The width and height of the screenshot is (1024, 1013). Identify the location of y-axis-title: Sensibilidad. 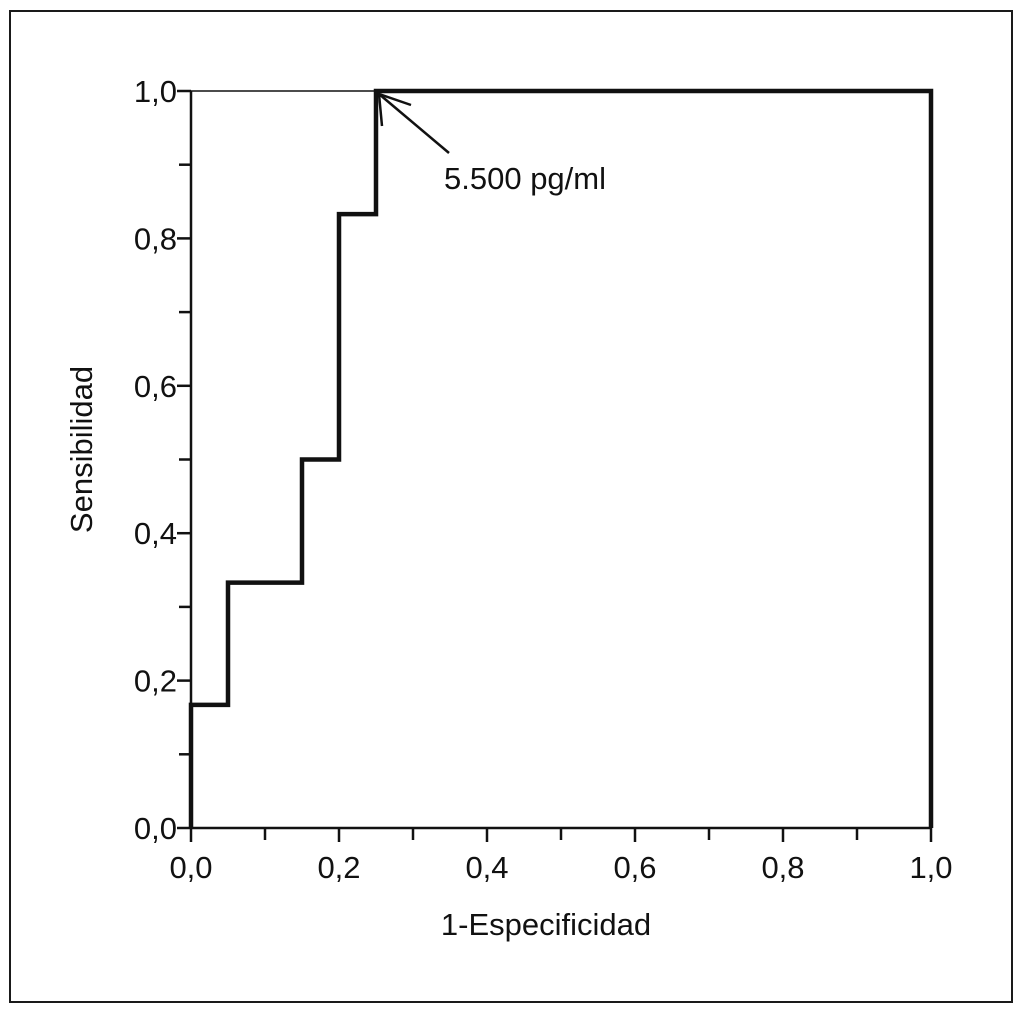
(81, 449).